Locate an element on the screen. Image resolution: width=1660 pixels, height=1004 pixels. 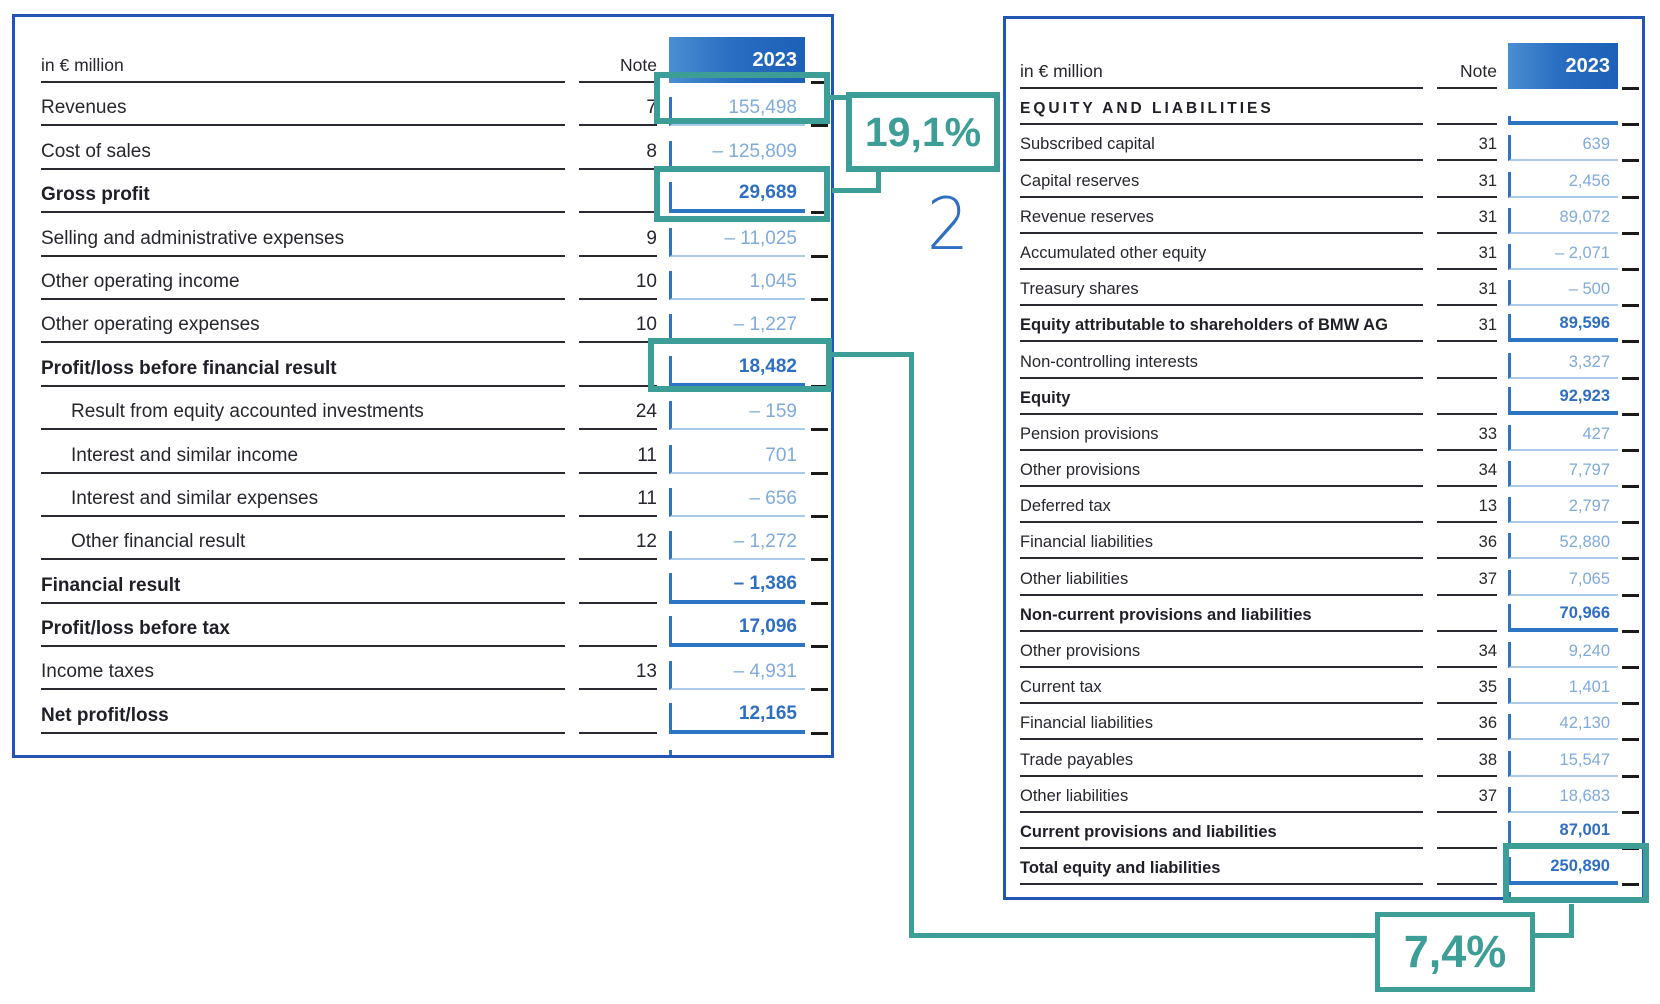
table-row: Capital reserves 31 2,456 is located at coordinates (1324, 180).